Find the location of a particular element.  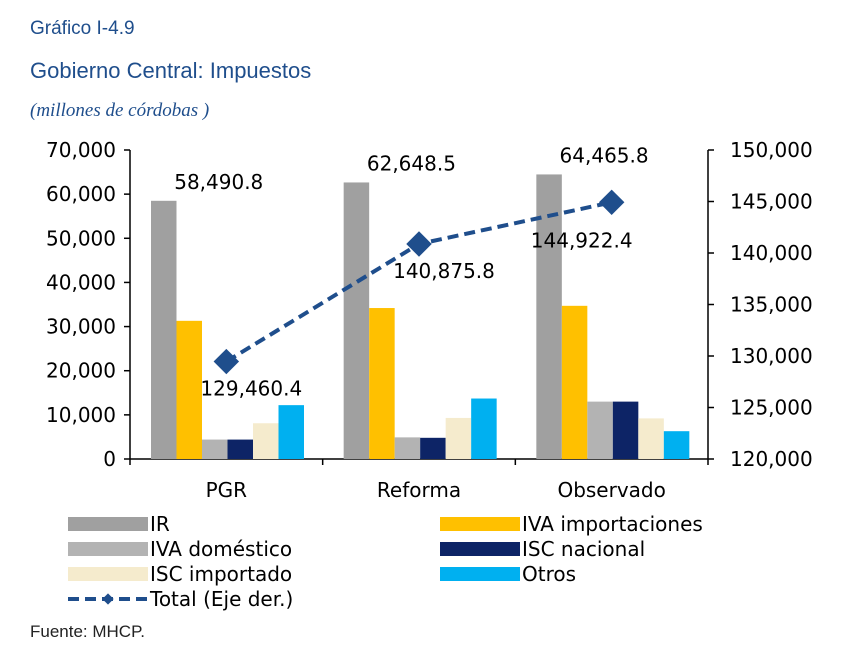

legend-swatch-ir is located at coordinates (108, 524).